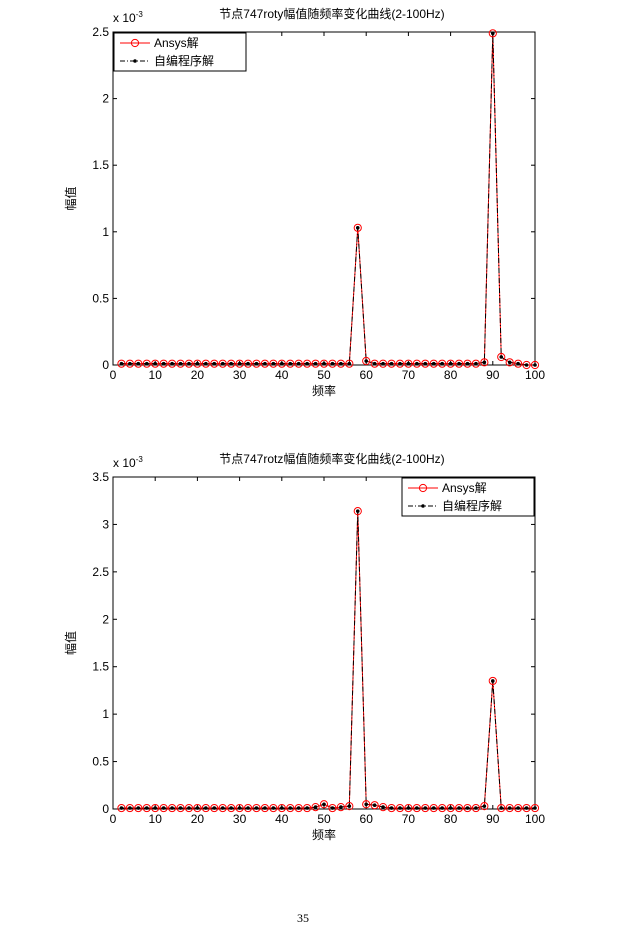 The image size is (629, 930). What do you see at coordinates (100, 477) in the screenshot?
I see `y-tick-label: 3.5` at bounding box center [100, 477].